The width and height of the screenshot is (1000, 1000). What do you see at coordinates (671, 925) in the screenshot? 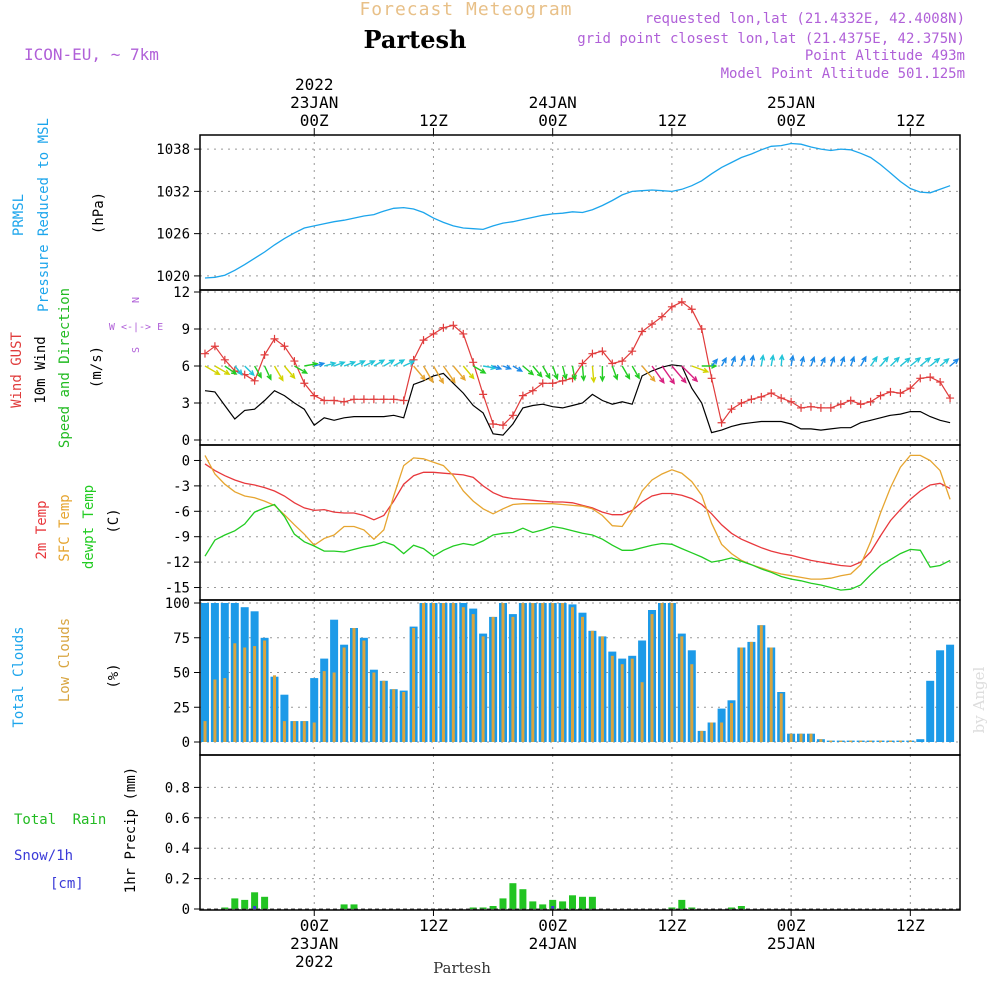
I see `time-label-bottom: 12Z` at bounding box center [671, 925].